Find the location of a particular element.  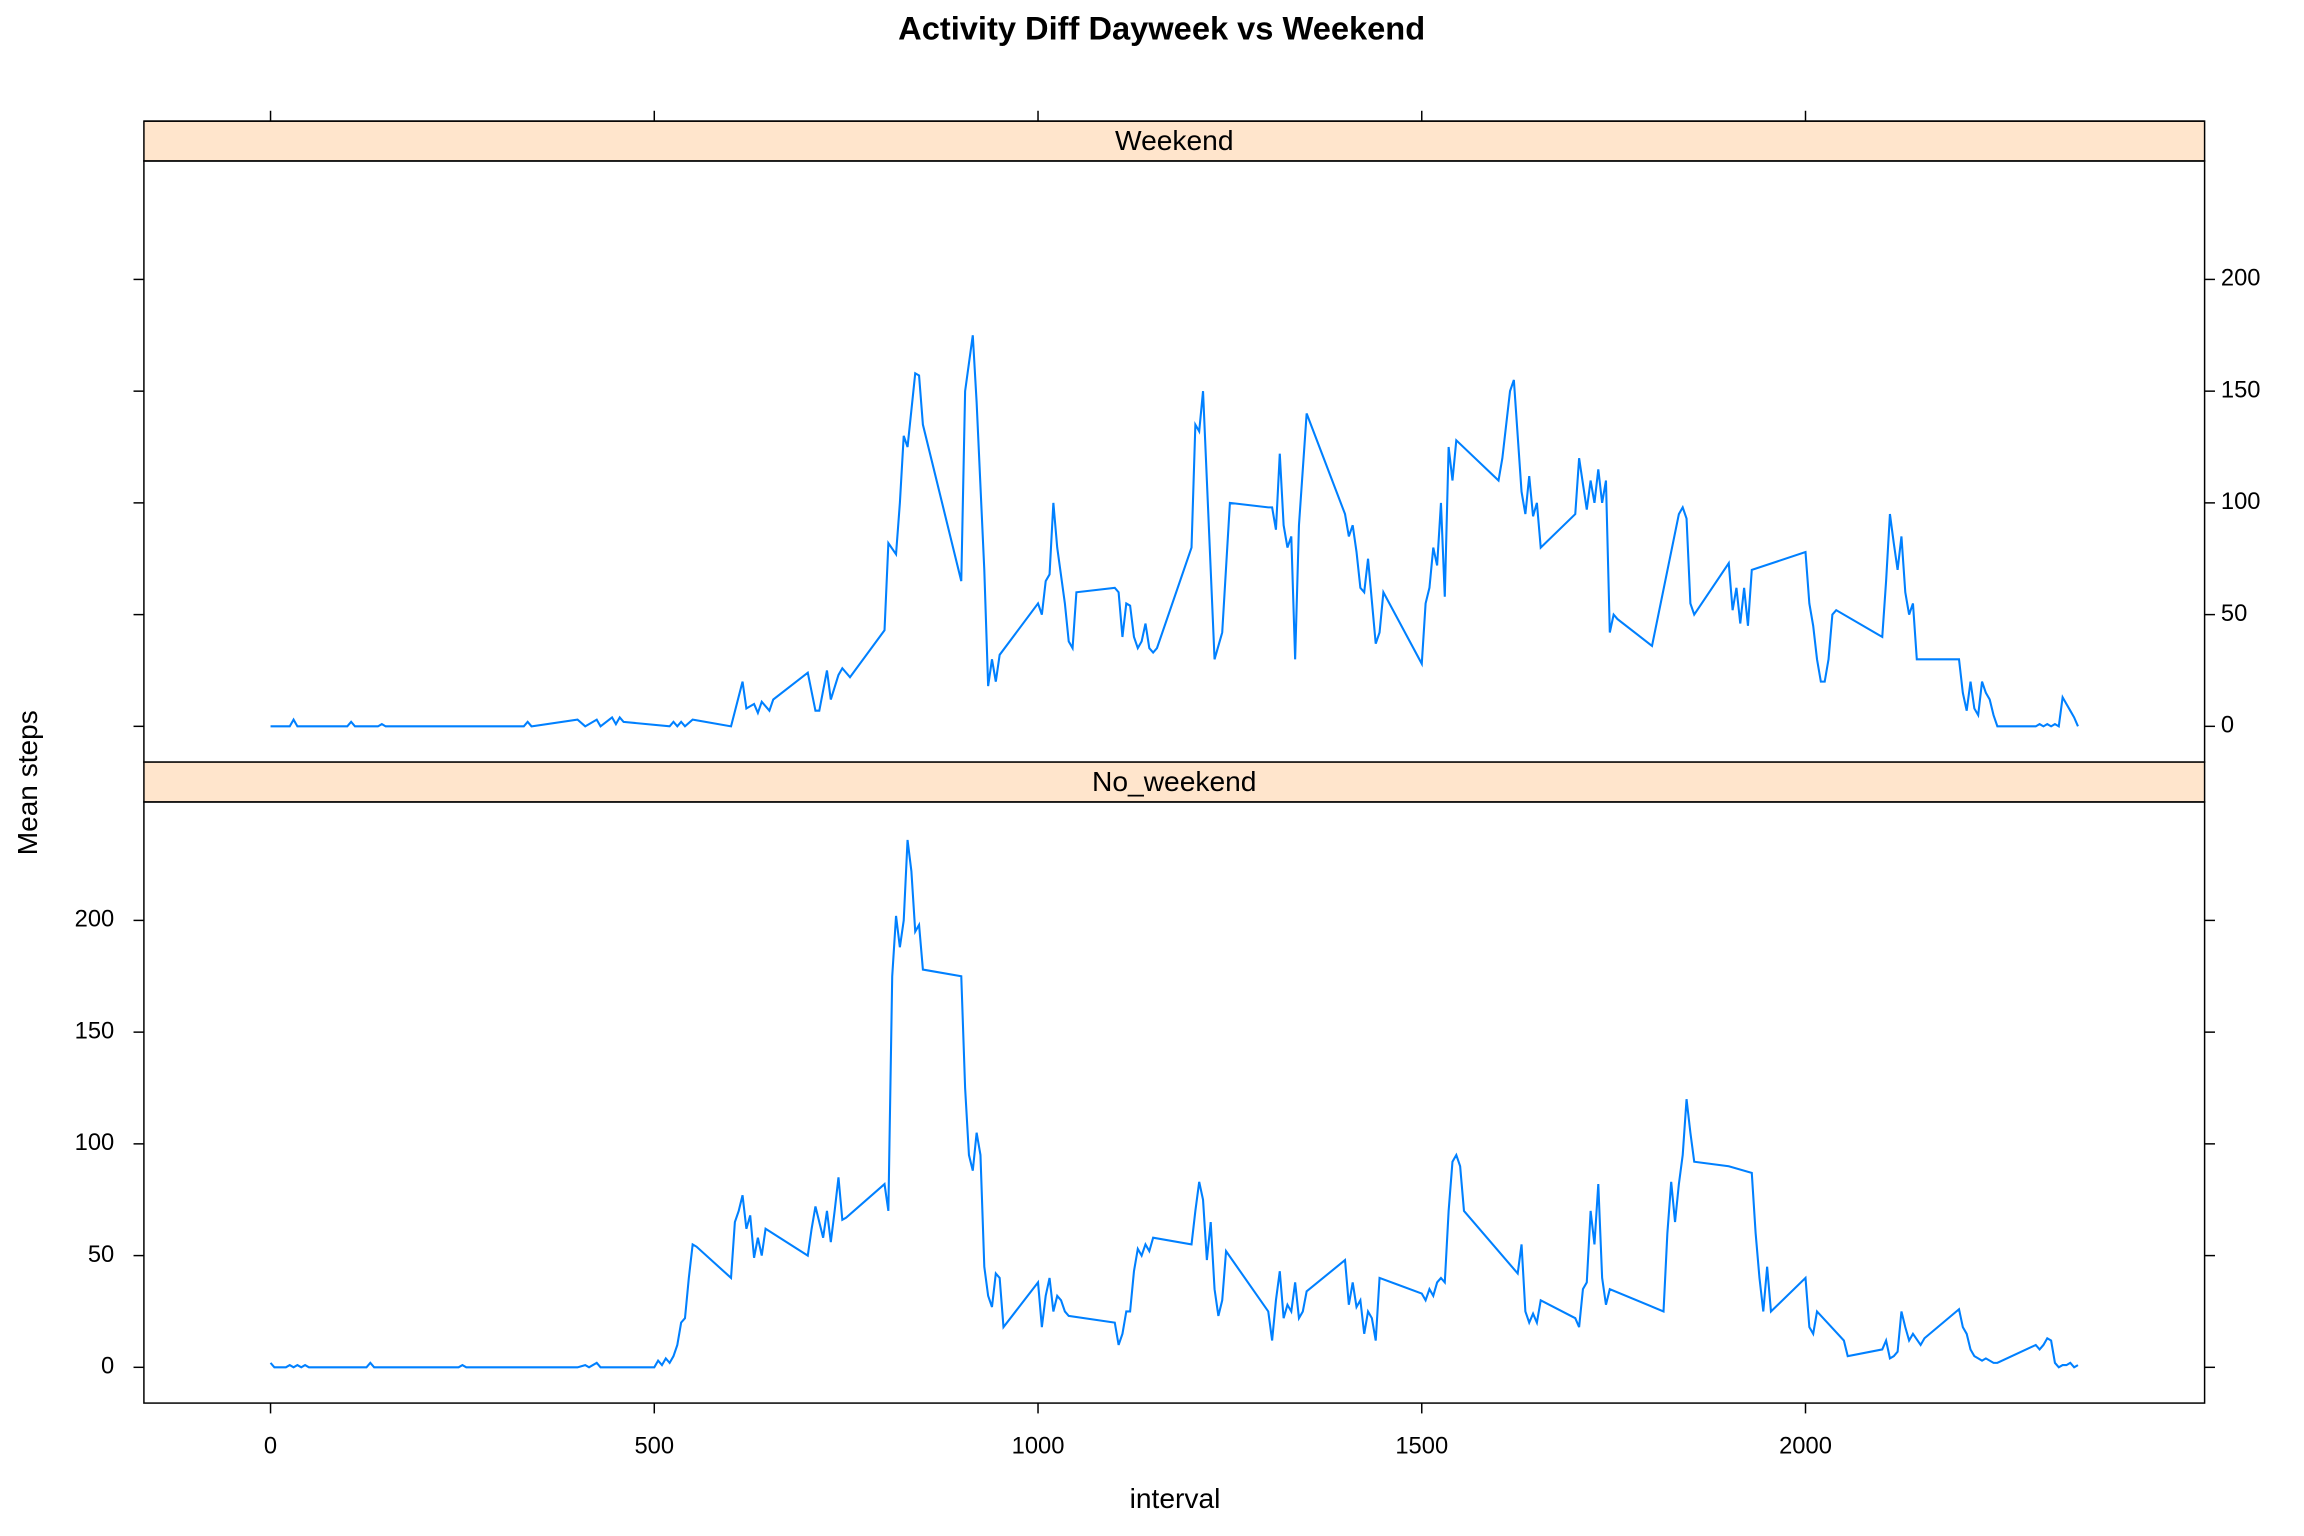

x-tick-label: 0 is located at coordinates (270, 1447).